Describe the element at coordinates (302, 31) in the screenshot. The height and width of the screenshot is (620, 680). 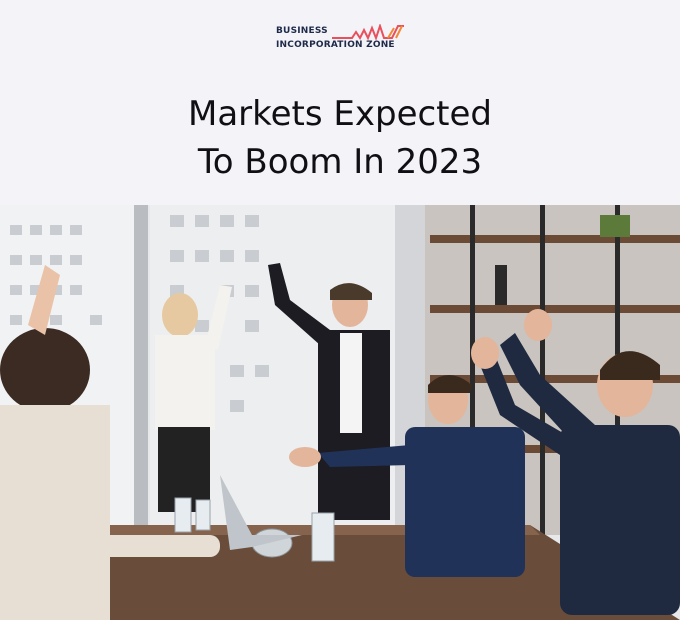
I see `brand-line-1: BUSINESS` at that location.